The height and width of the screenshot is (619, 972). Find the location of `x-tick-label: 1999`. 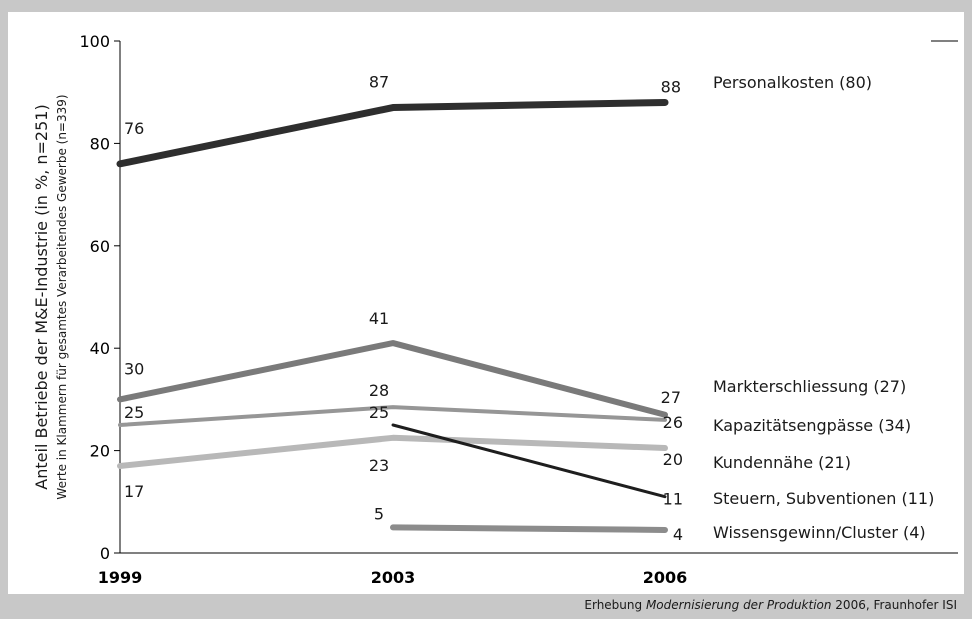

x-tick-label: 1999 is located at coordinates (120, 577).